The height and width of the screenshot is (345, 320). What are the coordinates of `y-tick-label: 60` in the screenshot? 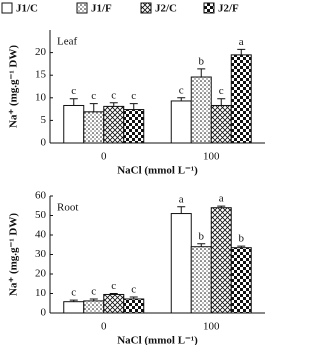 It's located at (41, 196).